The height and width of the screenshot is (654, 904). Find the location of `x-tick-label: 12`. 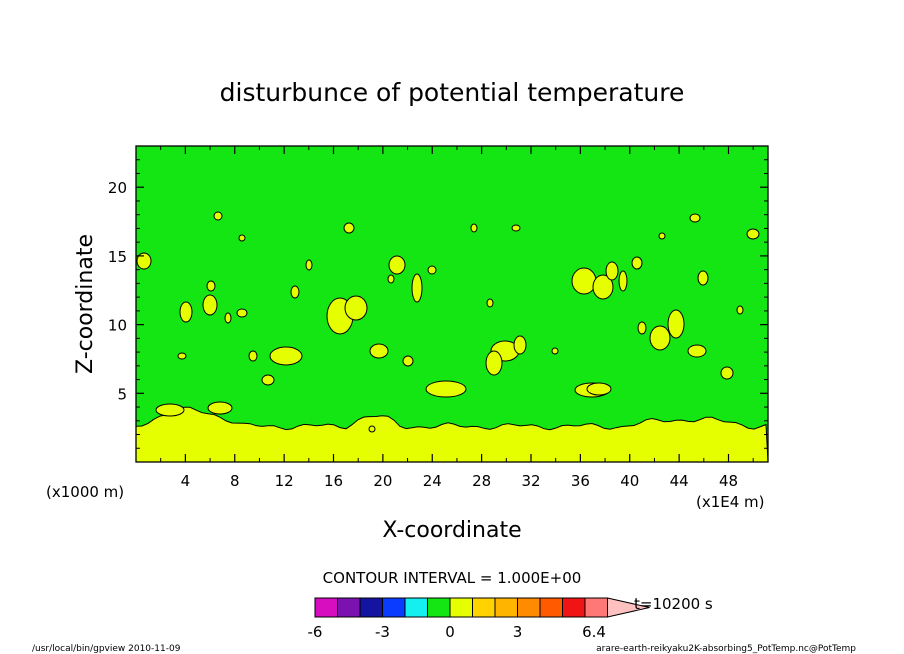

x-tick-label: 12 is located at coordinates (284, 481).